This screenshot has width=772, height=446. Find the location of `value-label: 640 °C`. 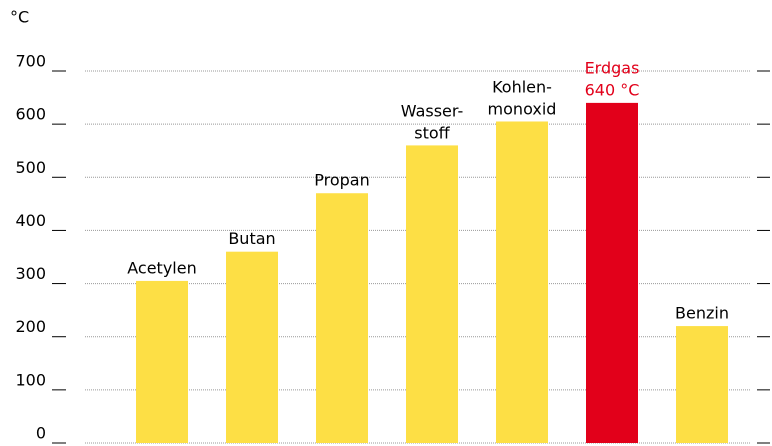

value-label: 640 °C is located at coordinates (612, 89).